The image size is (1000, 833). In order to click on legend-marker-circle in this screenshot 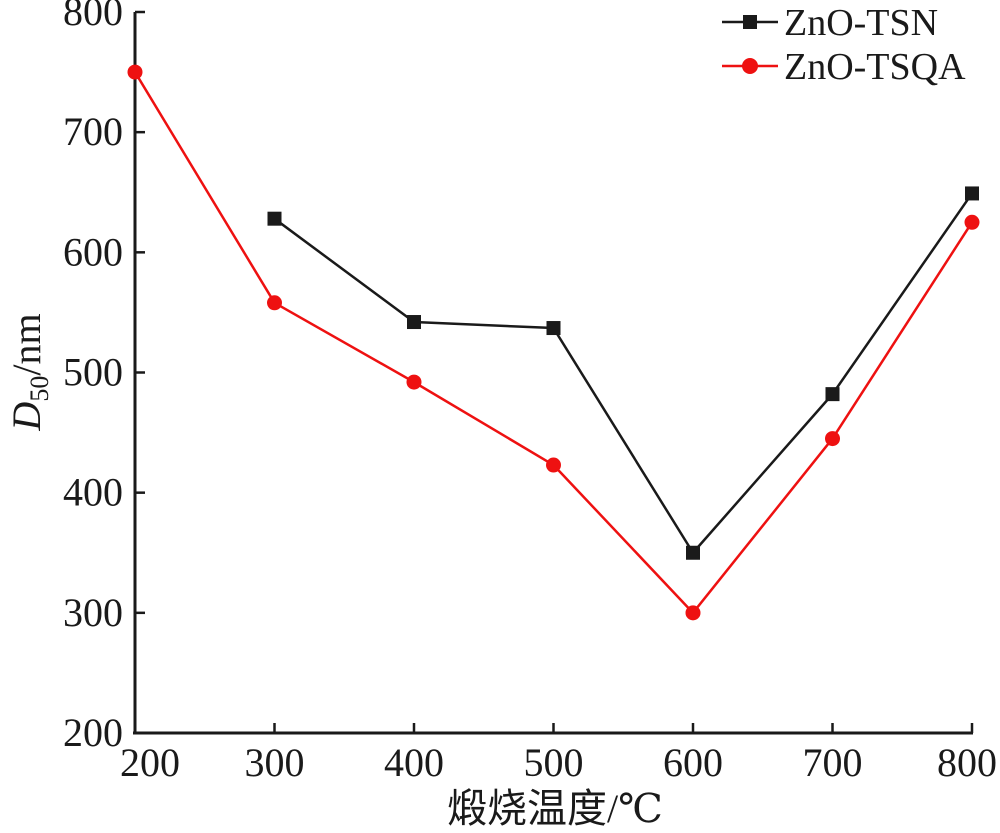, I will do `click(750, 66)`.